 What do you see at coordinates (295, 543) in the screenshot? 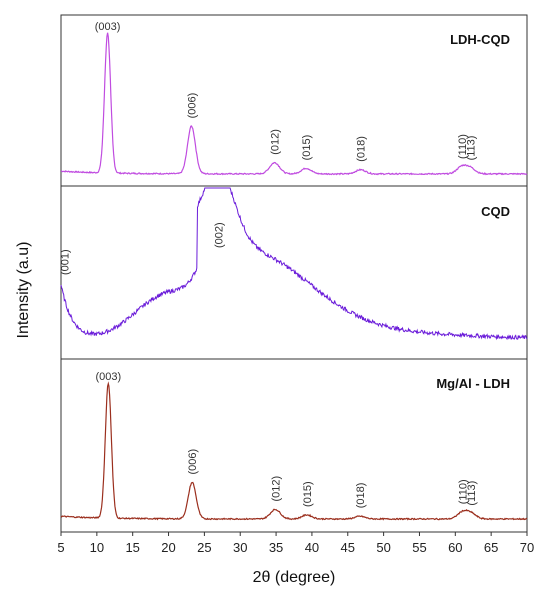
I see `x-axis-ticks: 5 10 15 20 25 30 35 40 45 50 55 60 65 70` at bounding box center [295, 543].